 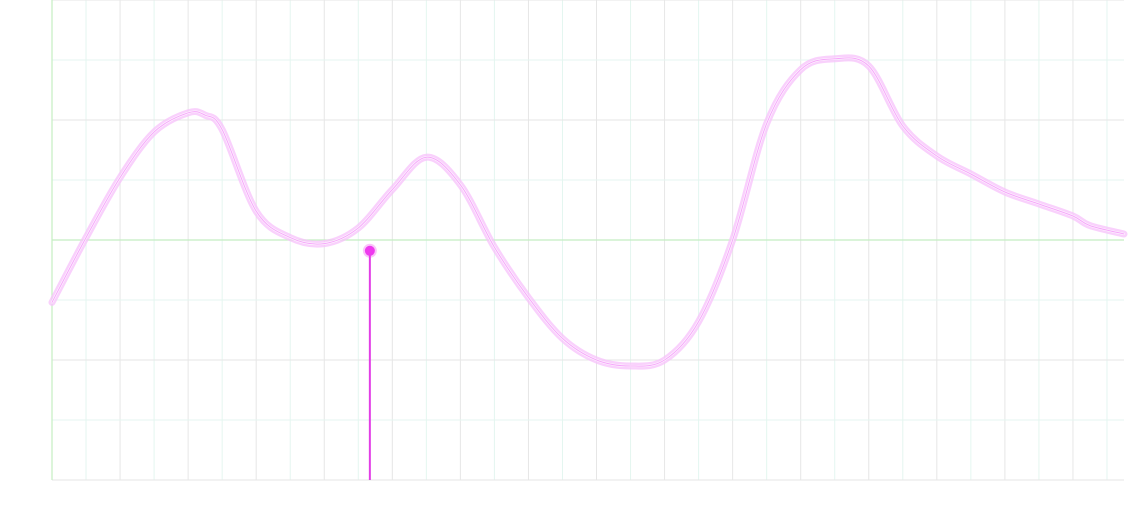 What do you see at coordinates (369, 361) in the screenshot?
I see `highlight-layer` at bounding box center [369, 361].